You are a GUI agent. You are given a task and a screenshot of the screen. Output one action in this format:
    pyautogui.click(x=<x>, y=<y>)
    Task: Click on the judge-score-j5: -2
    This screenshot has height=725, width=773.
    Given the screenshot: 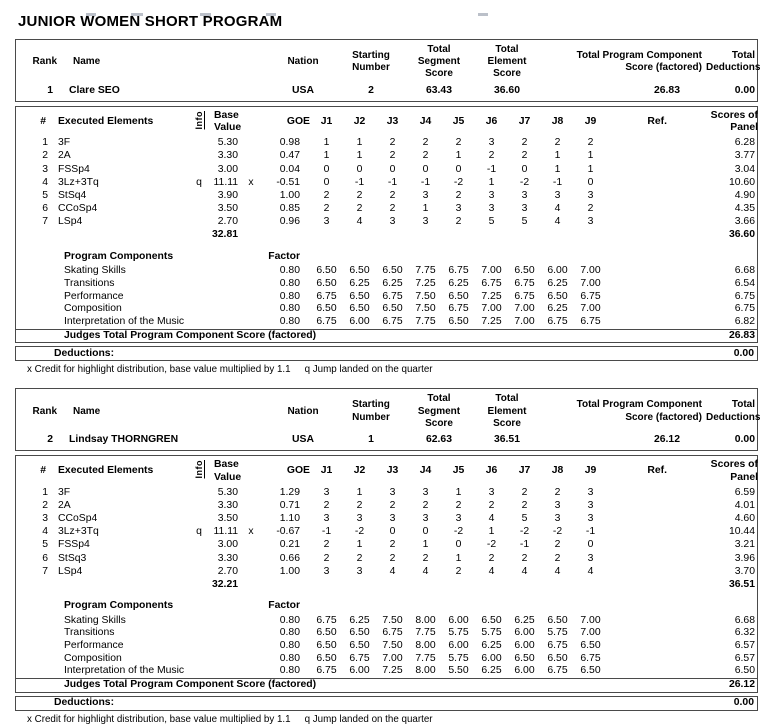 What is the action you would take?
    pyautogui.click(x=458, y=182)
    